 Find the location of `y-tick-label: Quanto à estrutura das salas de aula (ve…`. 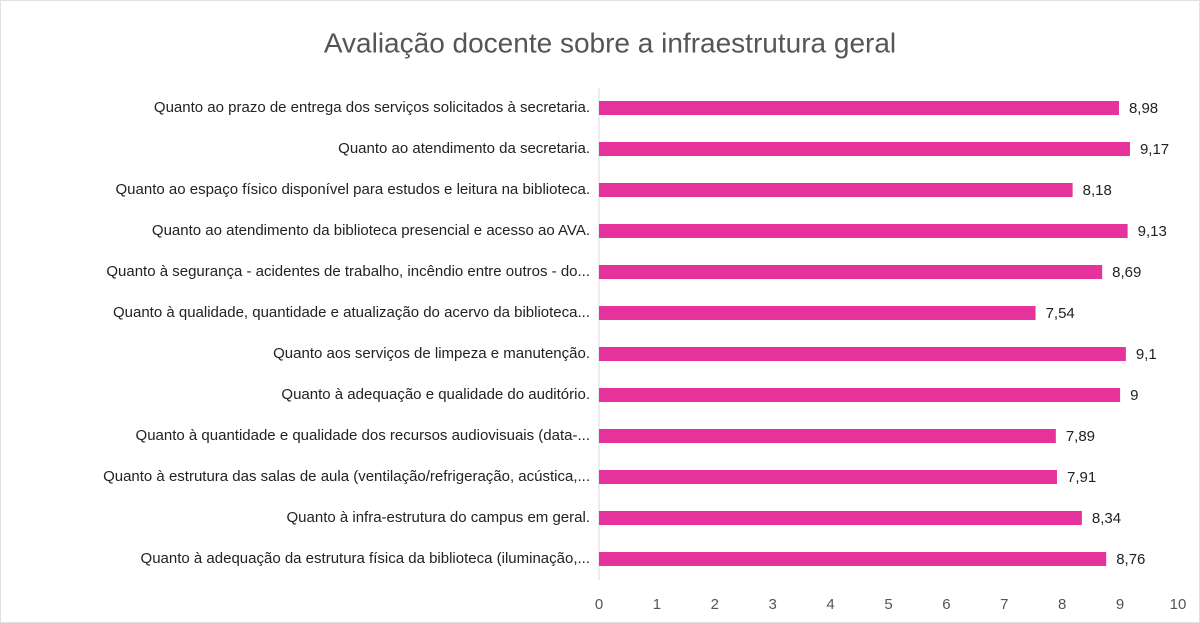

y-tick-label: Quanto à estrutura das salas de aula (ve… is located at coordinates (346, 476).